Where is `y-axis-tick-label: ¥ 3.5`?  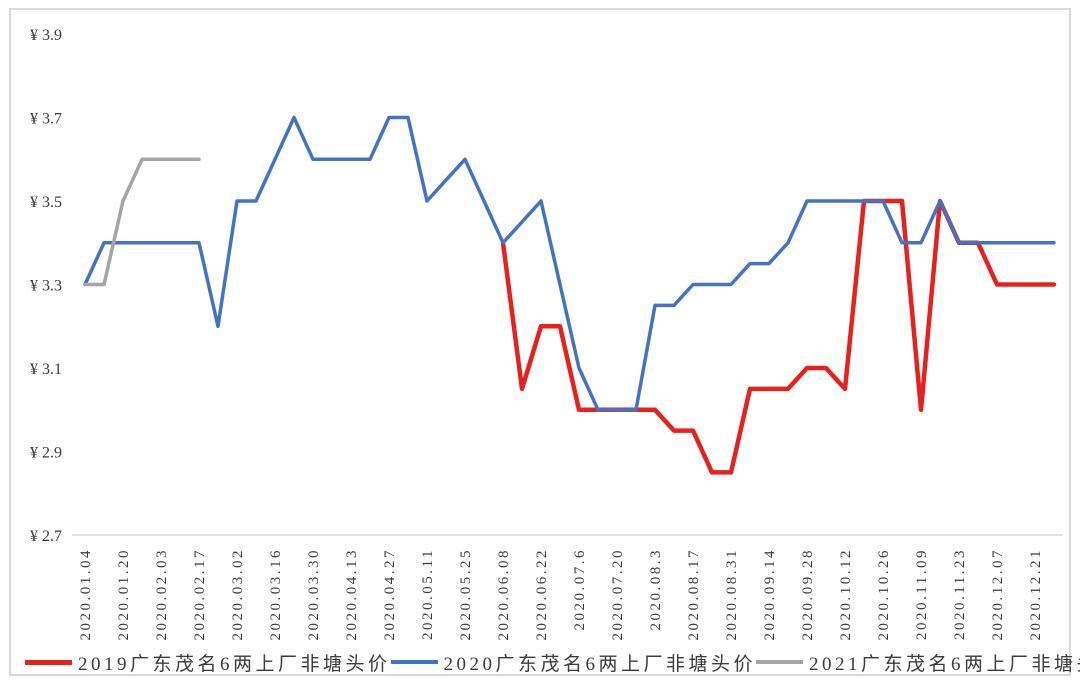 y-axis-tick-label: ¥ 3.5 is located at coordinates (46, 202).